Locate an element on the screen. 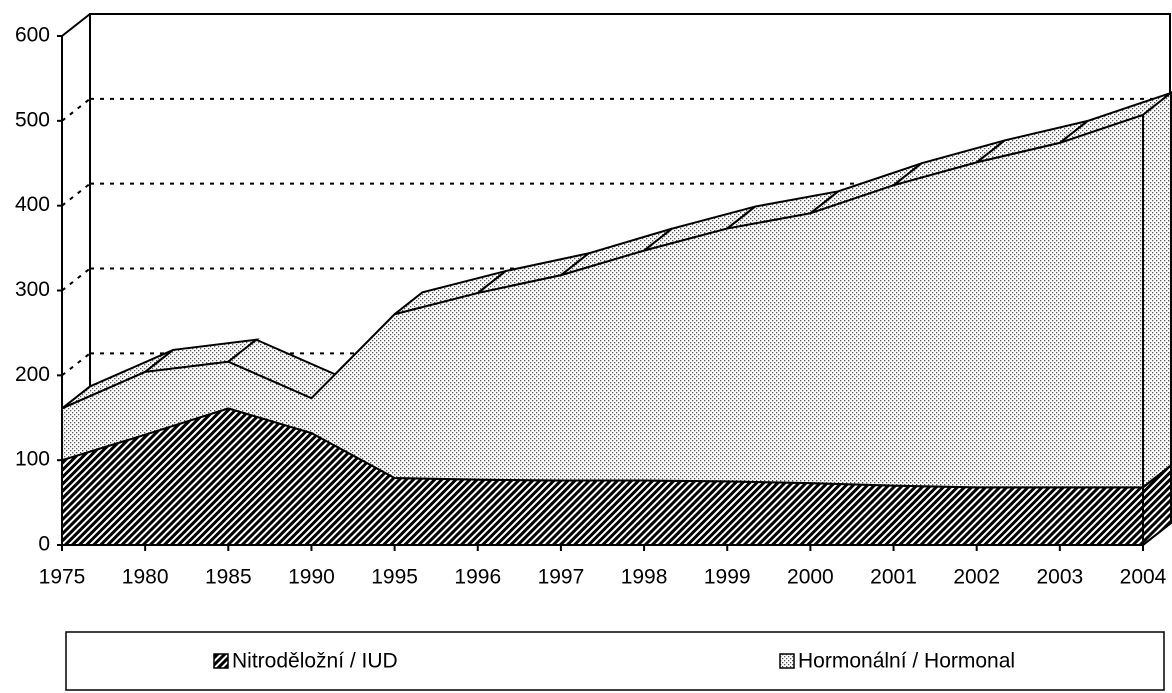 The width and height of the screenshot is (1172, 693). y-tick-label: 200 is located at coordinates (32, 374).